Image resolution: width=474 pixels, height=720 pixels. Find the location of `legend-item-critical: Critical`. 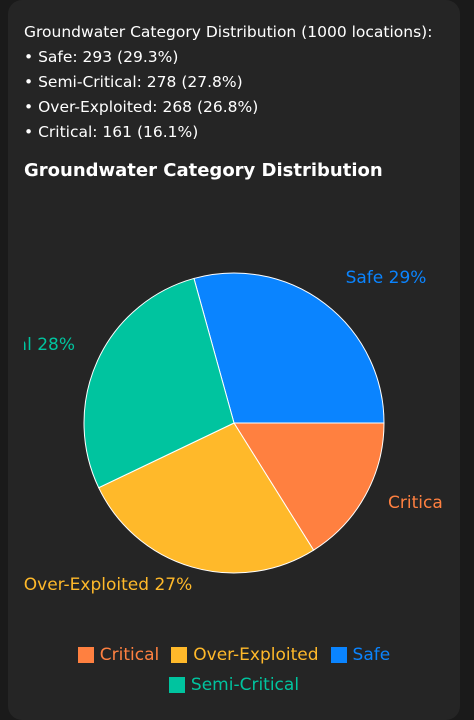

legend-item-critical: Critical is located at coordinates (118, 655).